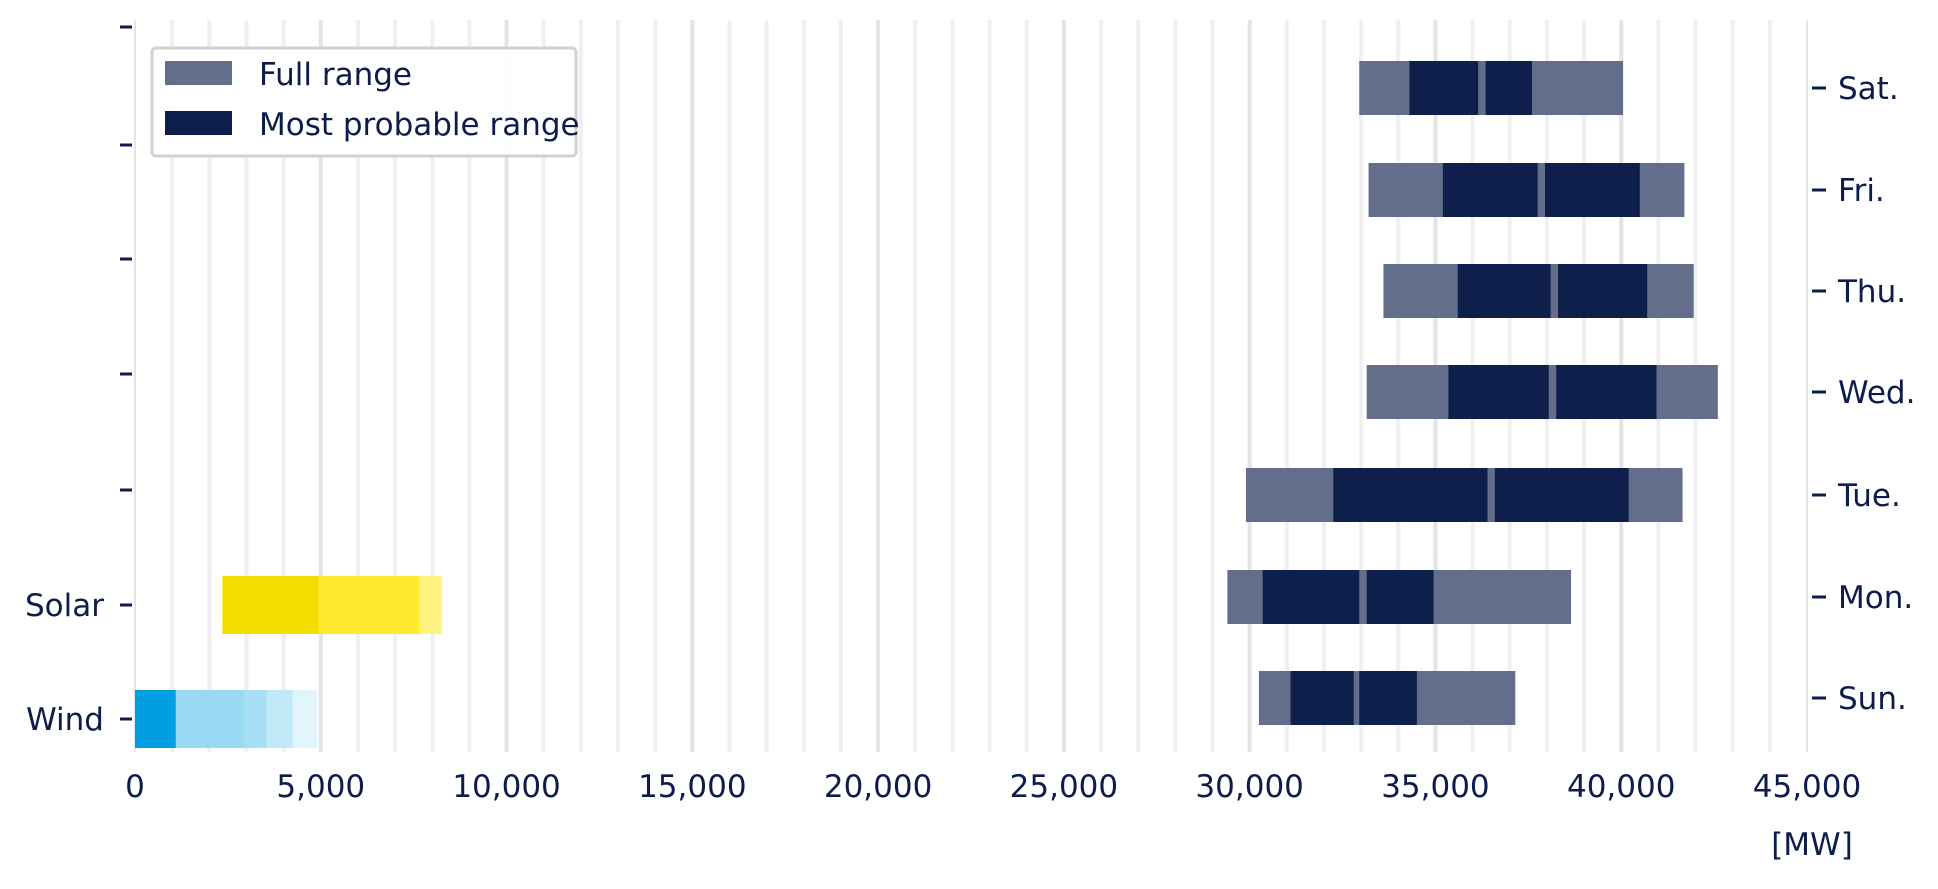  Describe the element at coordinates (1861, 191) in the screenshot. I see `right-category-label: Fri.` at that location.